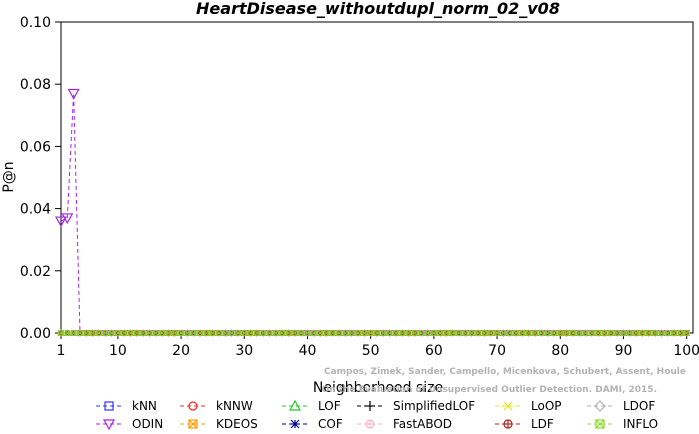 The height and width of the screenshot is (434, 699). What do you see at coordinates (622, 424) in the screenshot?
I see `legend-item-inflo: INFLO` at bounding box center [622, 424].